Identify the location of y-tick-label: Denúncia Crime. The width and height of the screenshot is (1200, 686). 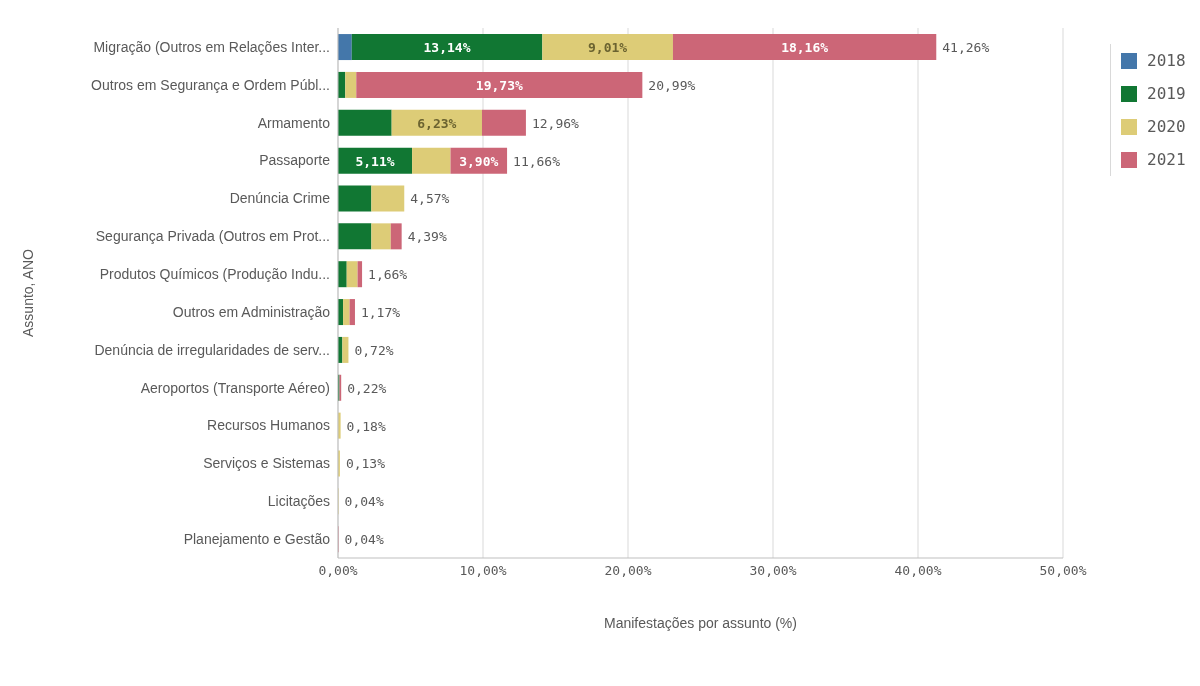
(280, 198).